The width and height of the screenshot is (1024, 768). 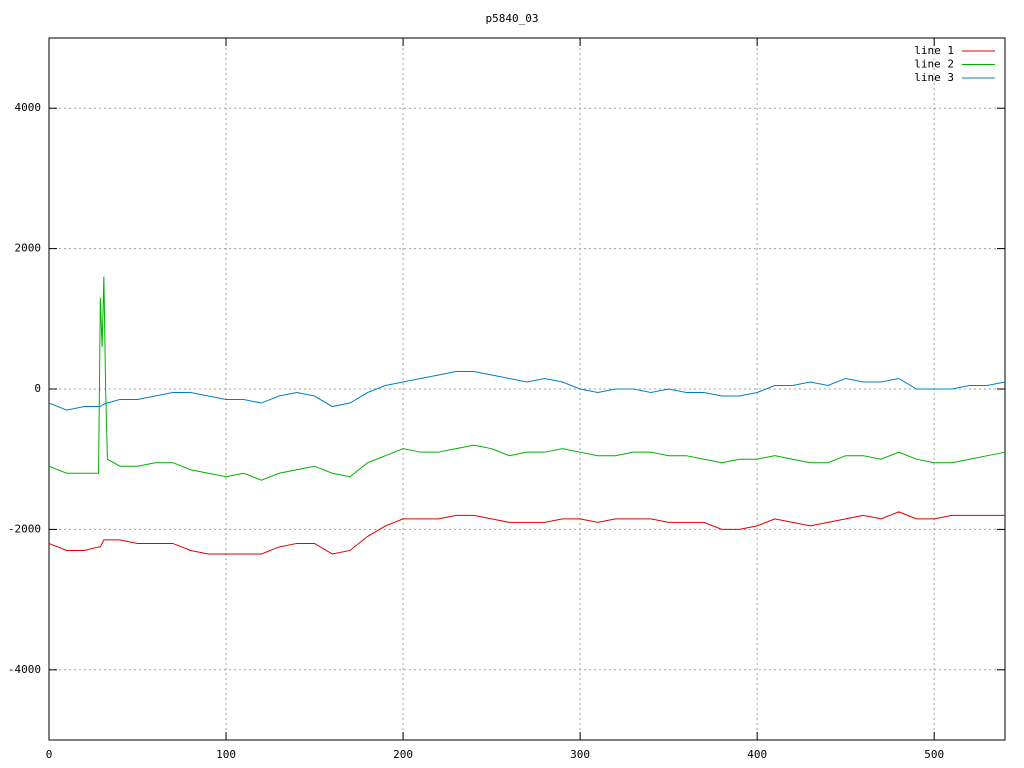 I want to click on y-tick-label: 2000, so click(x=28, y=248).